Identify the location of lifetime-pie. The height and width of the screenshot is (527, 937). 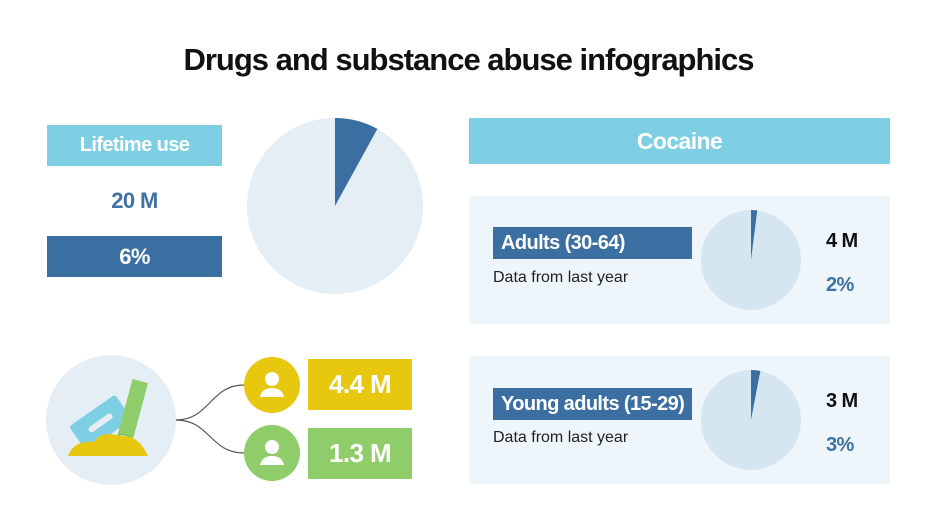
(335, 206).